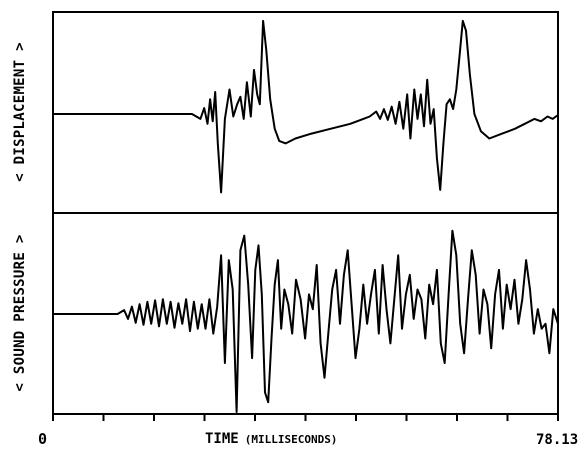 This screenshot has height=454, width=579. Describe the element at coordinates (291, 439) in the screenshot. I see `x-axis-title-units: (MILLISECONDS)` at that location.